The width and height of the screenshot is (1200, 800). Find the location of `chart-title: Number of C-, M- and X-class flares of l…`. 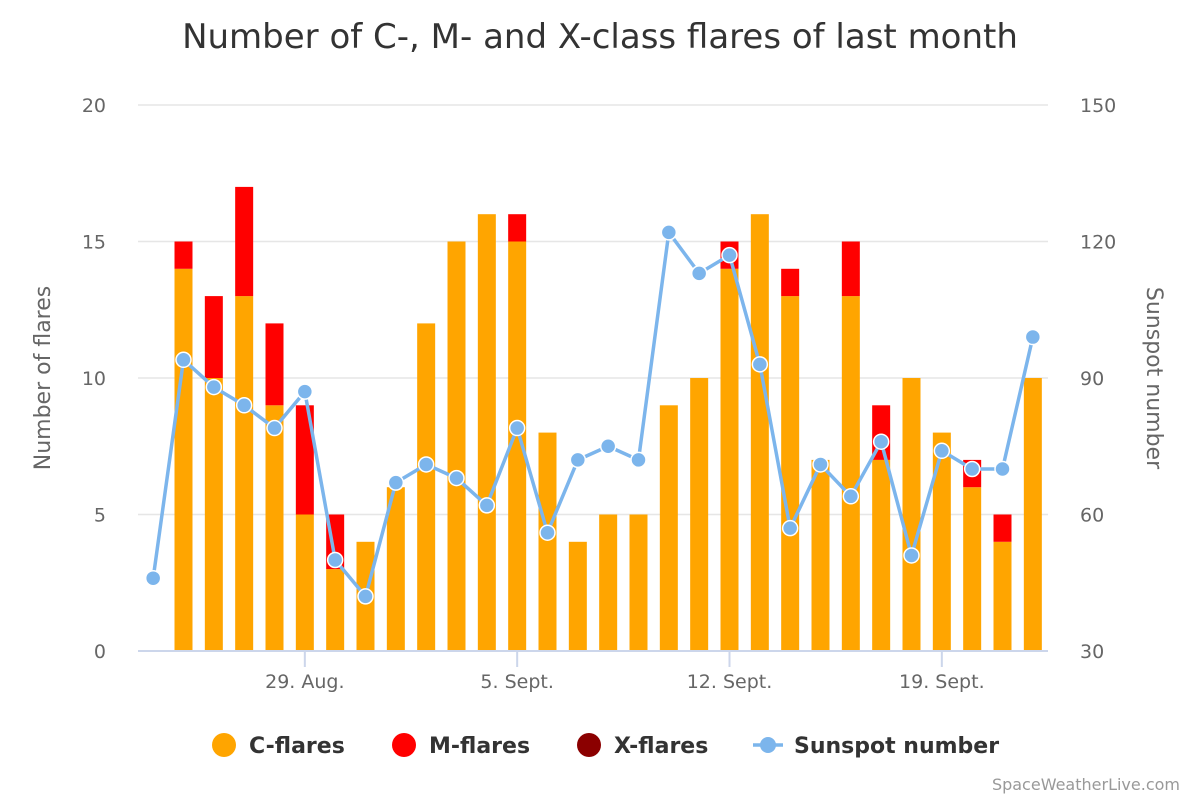

chart-title: Number of C-, M- and X-class flares of l… is located at coordinates (600, 37).